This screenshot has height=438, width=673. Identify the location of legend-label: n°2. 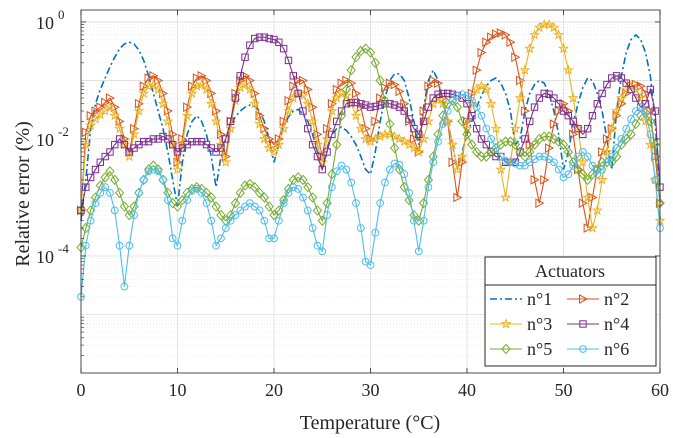
(616, 299).